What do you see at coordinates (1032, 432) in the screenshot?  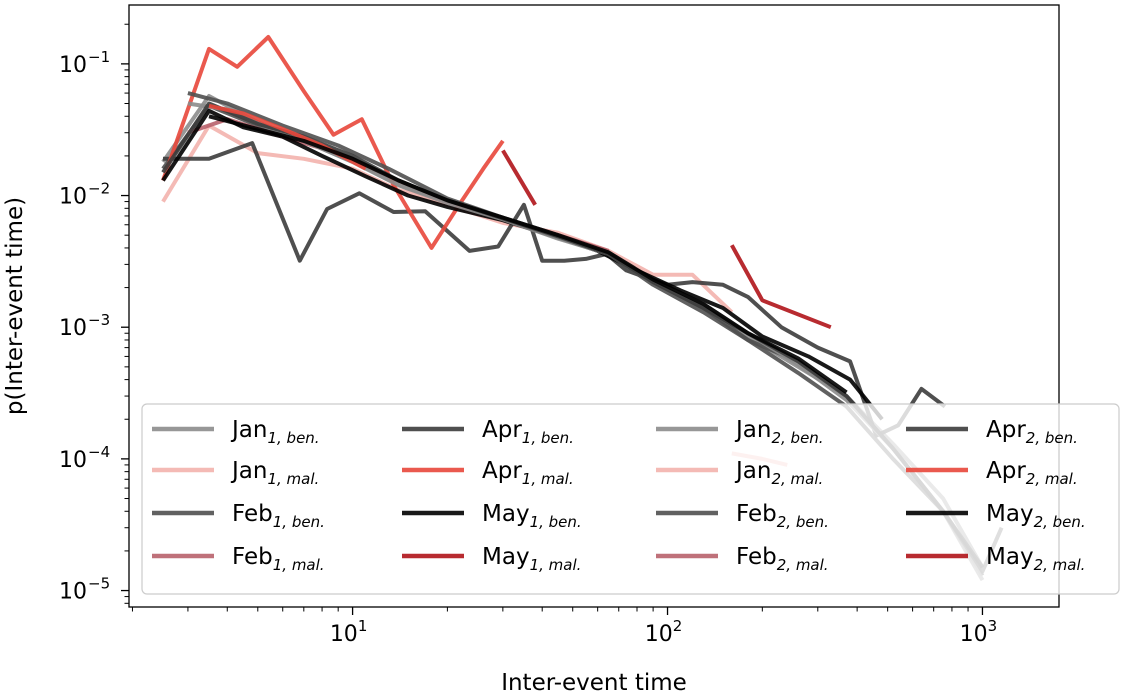 I see `legend-label-12: Apr2, ben.` at bounding box center [1032, 432].